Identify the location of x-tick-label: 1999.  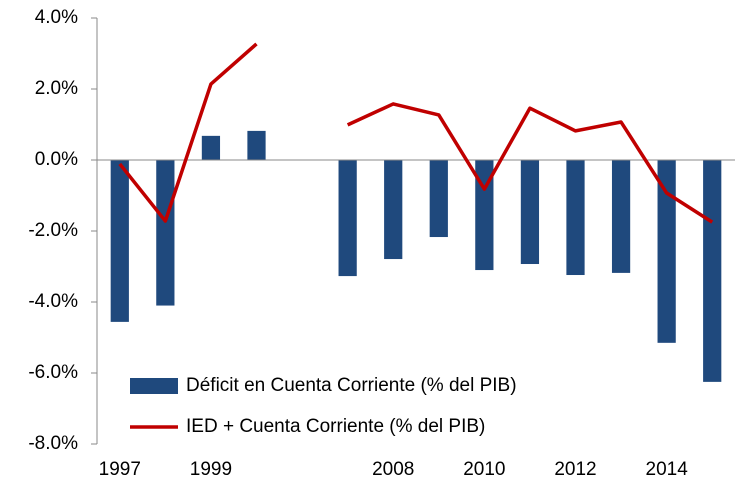
(211, 469).